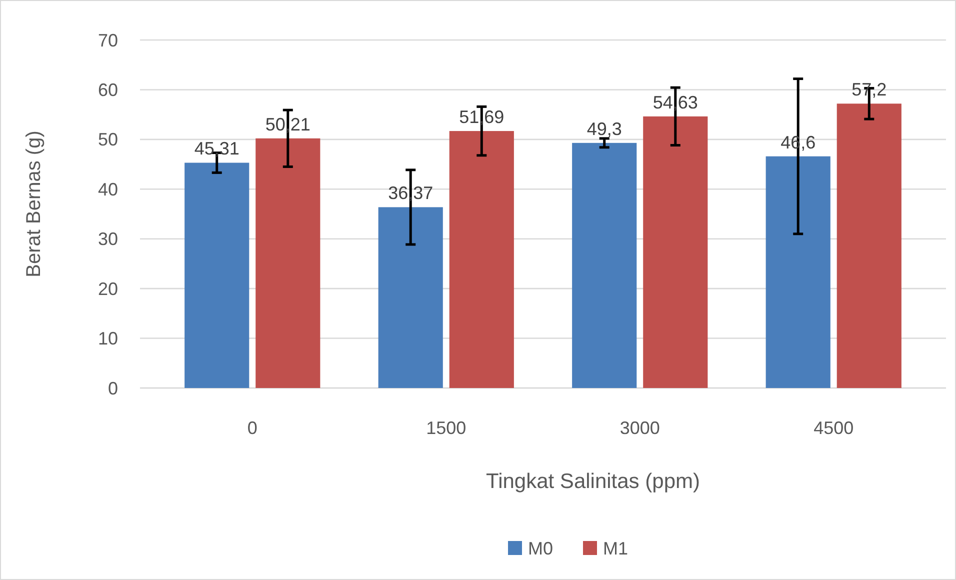 The width and height of the screenshot is (956, 580). Describe the element at coordinates (108, 338) in the screenshot. I see `y-tick-label: 10` at that location.